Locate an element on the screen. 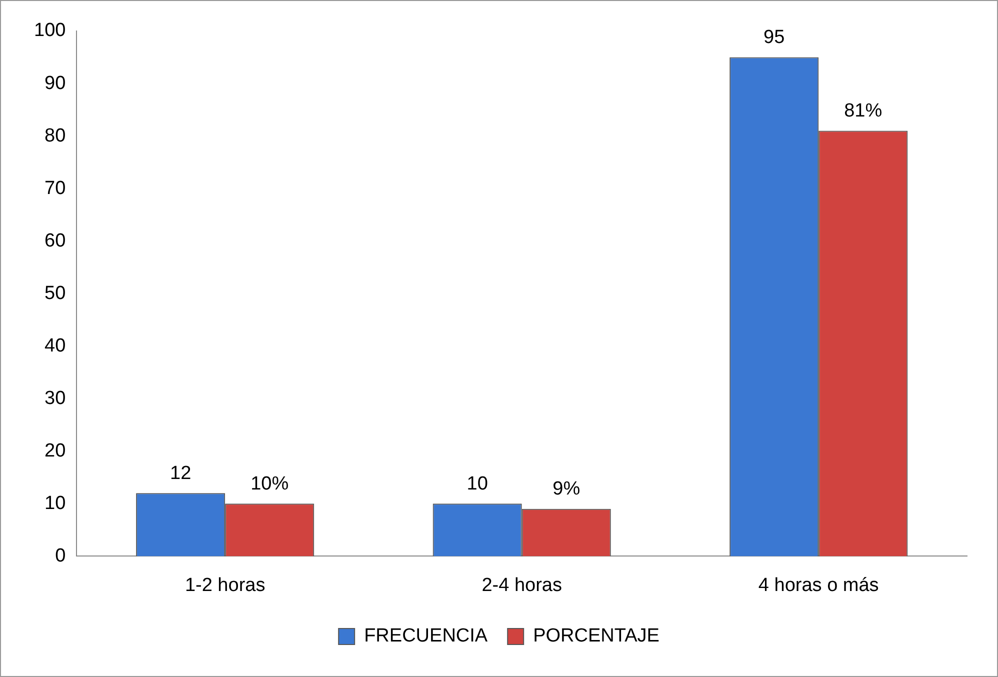 The width and height of the screenshot is (998, 677). legend-label: FRECUENCIA is located at coordinates (426, 636).